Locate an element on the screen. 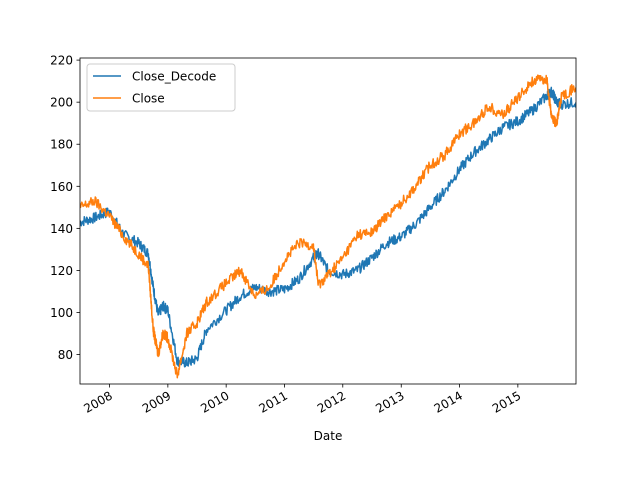 The image size is (640, 480). legend-box is located at coordinates (161, 87).